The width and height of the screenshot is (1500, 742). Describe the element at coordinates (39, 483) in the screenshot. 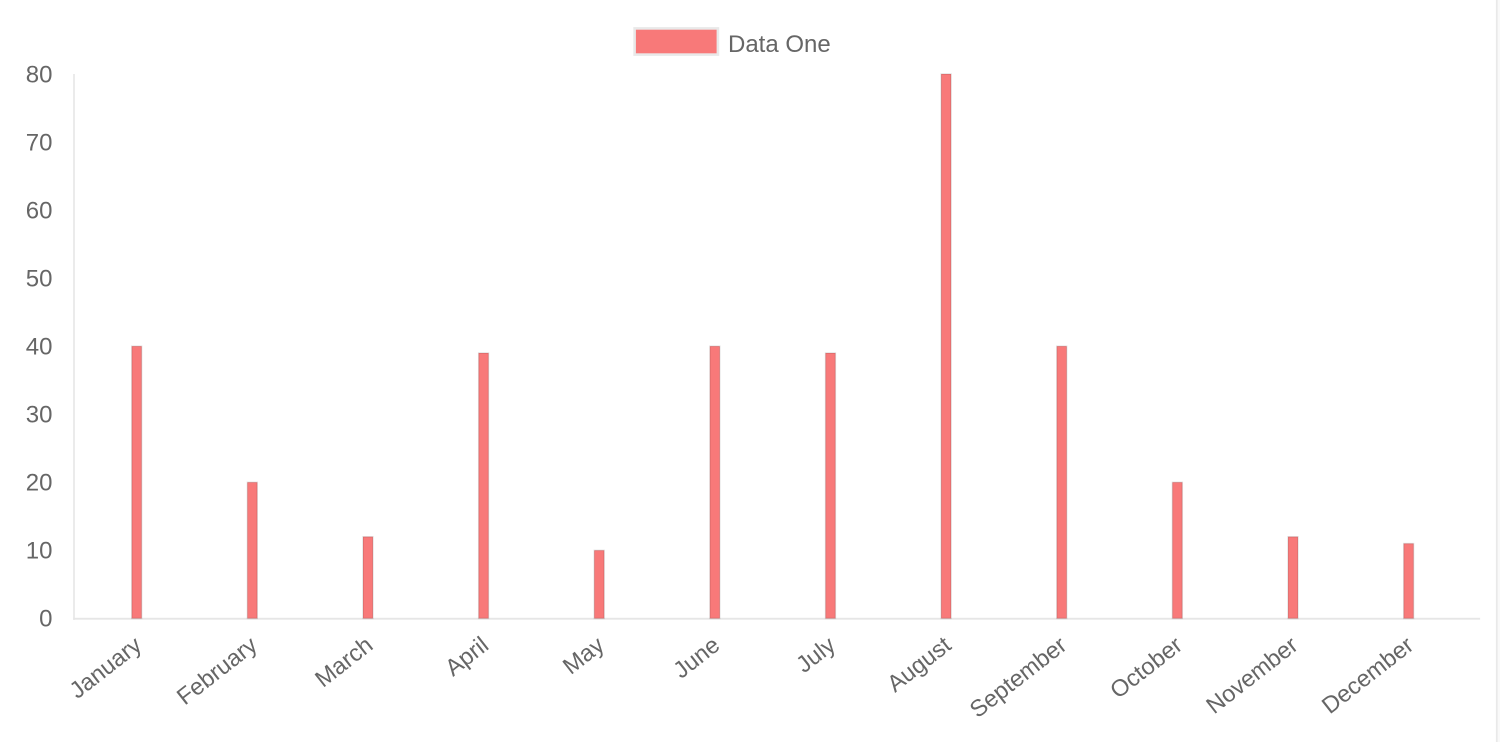

I see `svg-text: 20` at that location.